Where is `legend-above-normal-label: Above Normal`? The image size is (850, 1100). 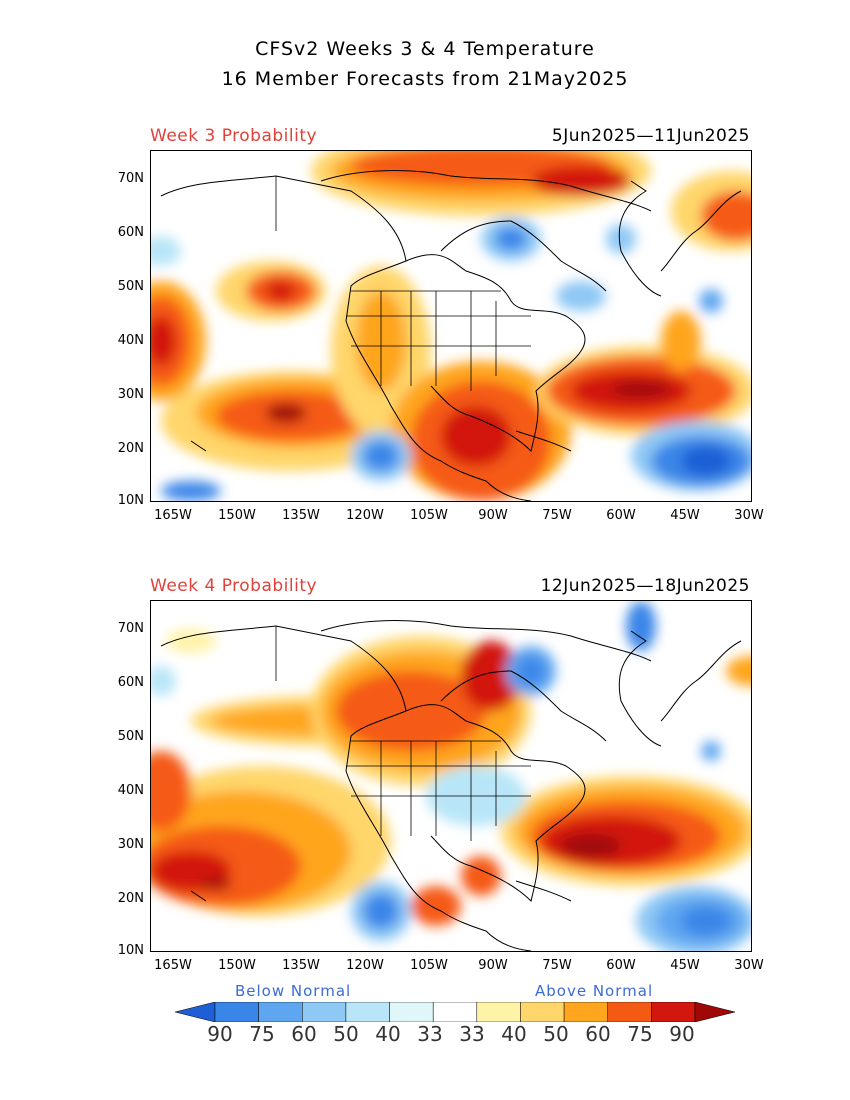 legend-above-normal-label: Above Normal is located at coordinates (594, 991).